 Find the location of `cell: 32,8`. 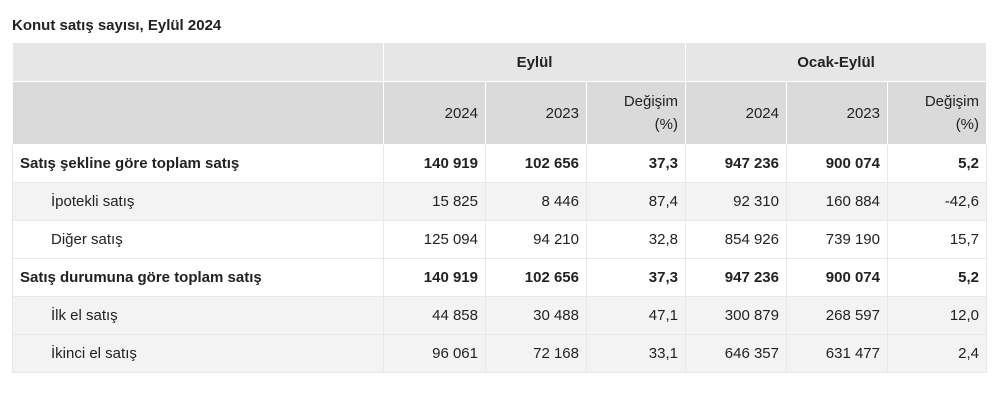

cell: 32,8 is located at coordinates (636, 239).